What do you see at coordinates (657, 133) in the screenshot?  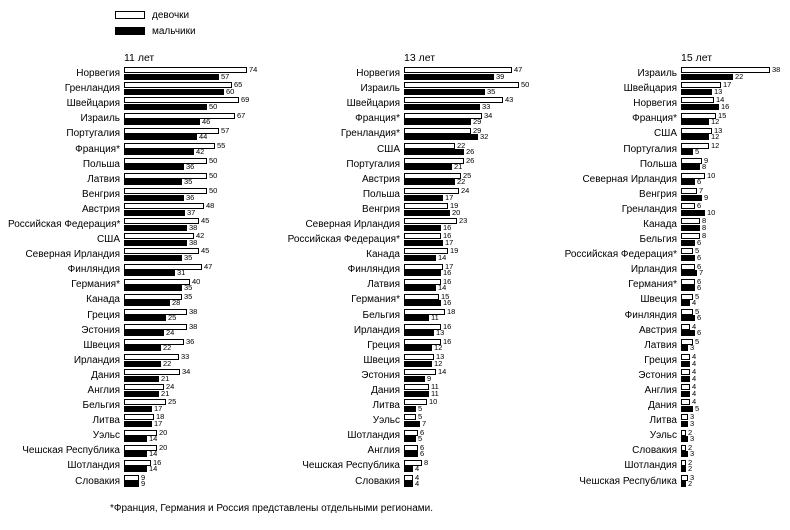 I see `chart-row: США 13 12` at bounding box center [657, 133].